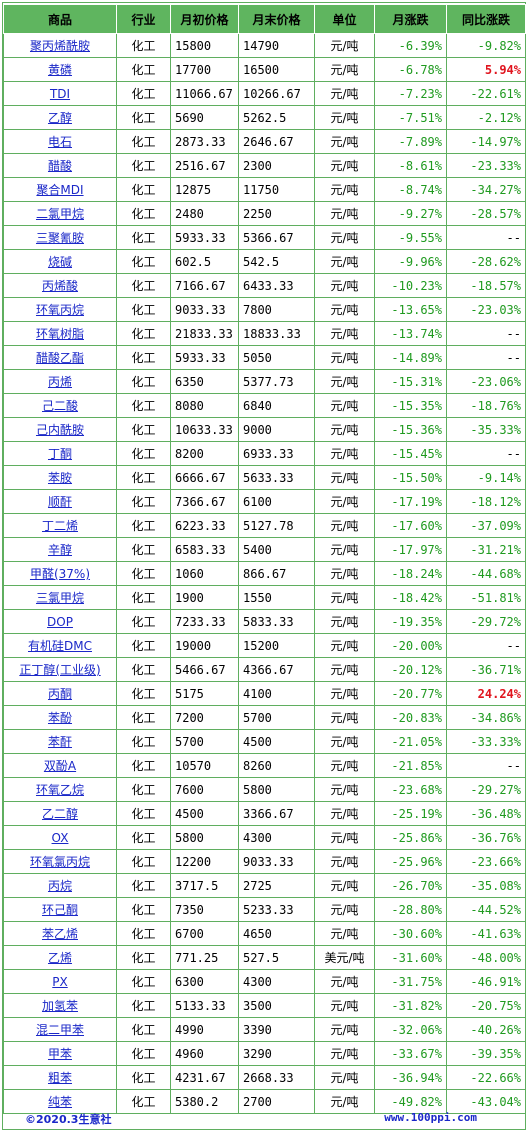  I want to click on end-price-cell: 5833.33, so click(276, 621).